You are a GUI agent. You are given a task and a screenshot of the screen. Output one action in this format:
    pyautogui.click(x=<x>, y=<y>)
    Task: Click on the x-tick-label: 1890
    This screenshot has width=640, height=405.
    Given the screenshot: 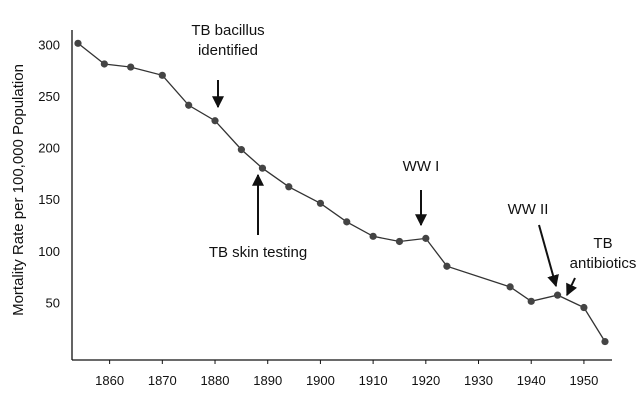 What is the action you would take?
    pyautogui.click(x=267, y=380)
    